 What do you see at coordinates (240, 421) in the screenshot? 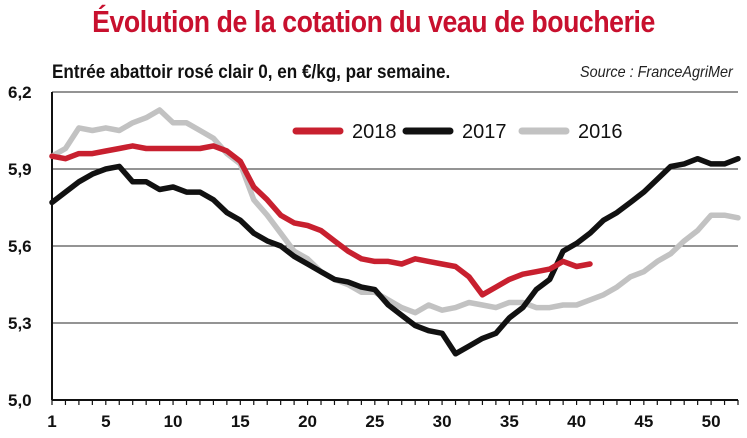
I see `x-tick-label: 15` at bounding box center [240, 421].